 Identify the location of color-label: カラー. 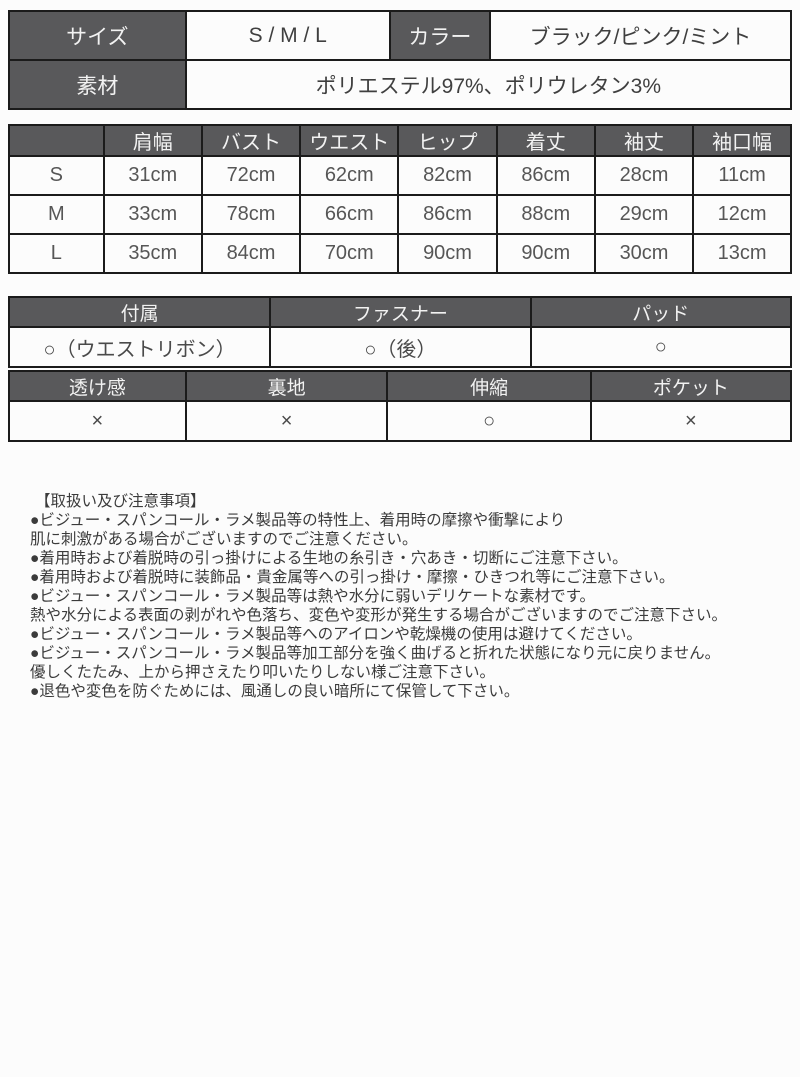
(439, 35).